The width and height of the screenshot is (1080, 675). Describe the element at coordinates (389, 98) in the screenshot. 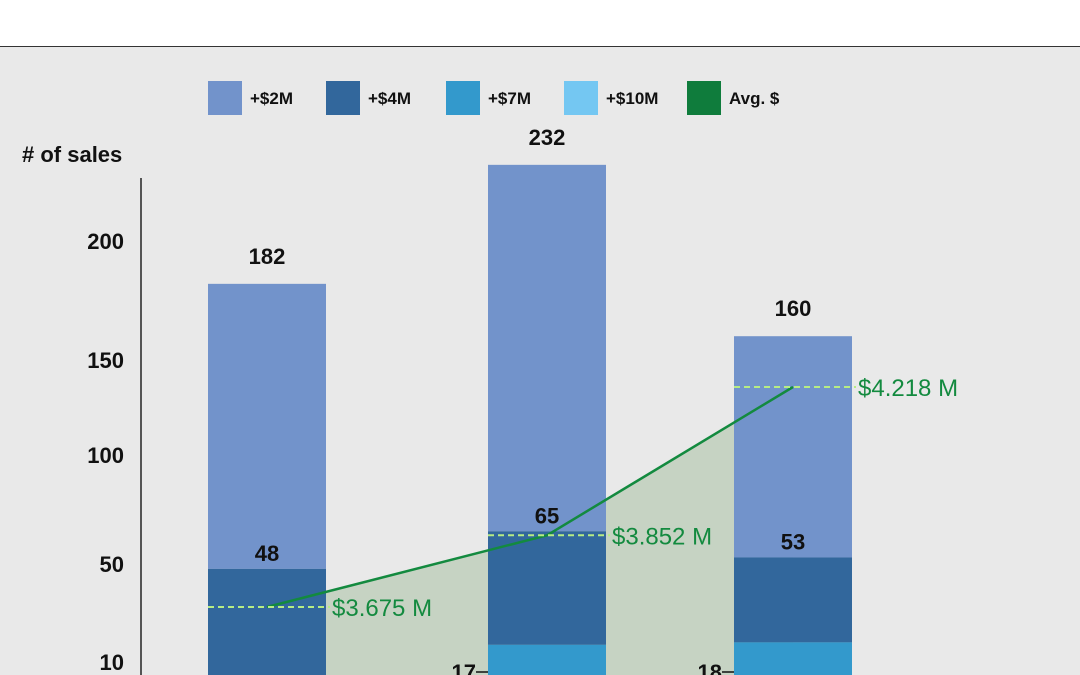

I see `legend-label: +$4M` at that location.